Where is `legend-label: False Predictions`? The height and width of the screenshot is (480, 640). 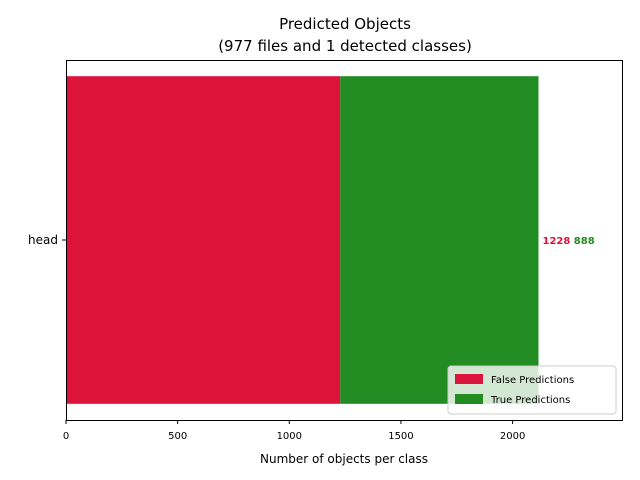 legend-label: False Predictions is located at coordinates (532, 380).